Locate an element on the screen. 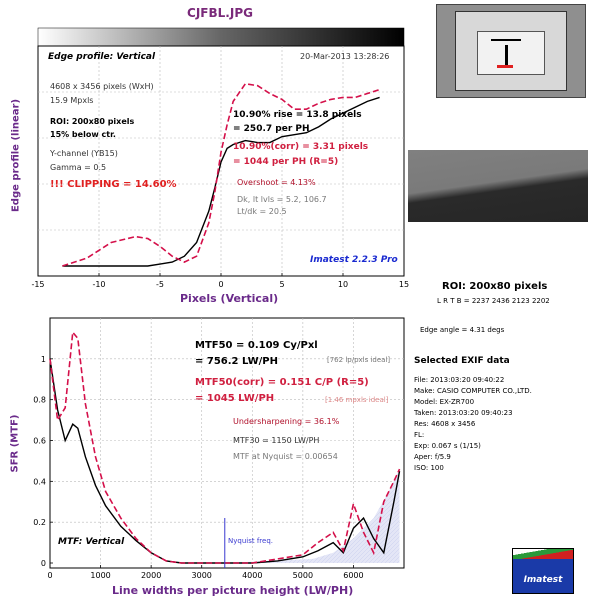 The image size is (600, 600). mtf-ylabel: SFR (MTF) is located at coordinates (15, 443).